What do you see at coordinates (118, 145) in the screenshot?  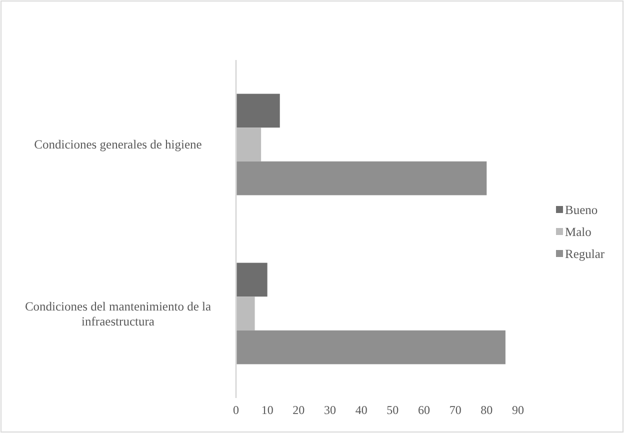 I see `y-tick-label: Condiciones generales de higiene` at bounding box center [118, 145].